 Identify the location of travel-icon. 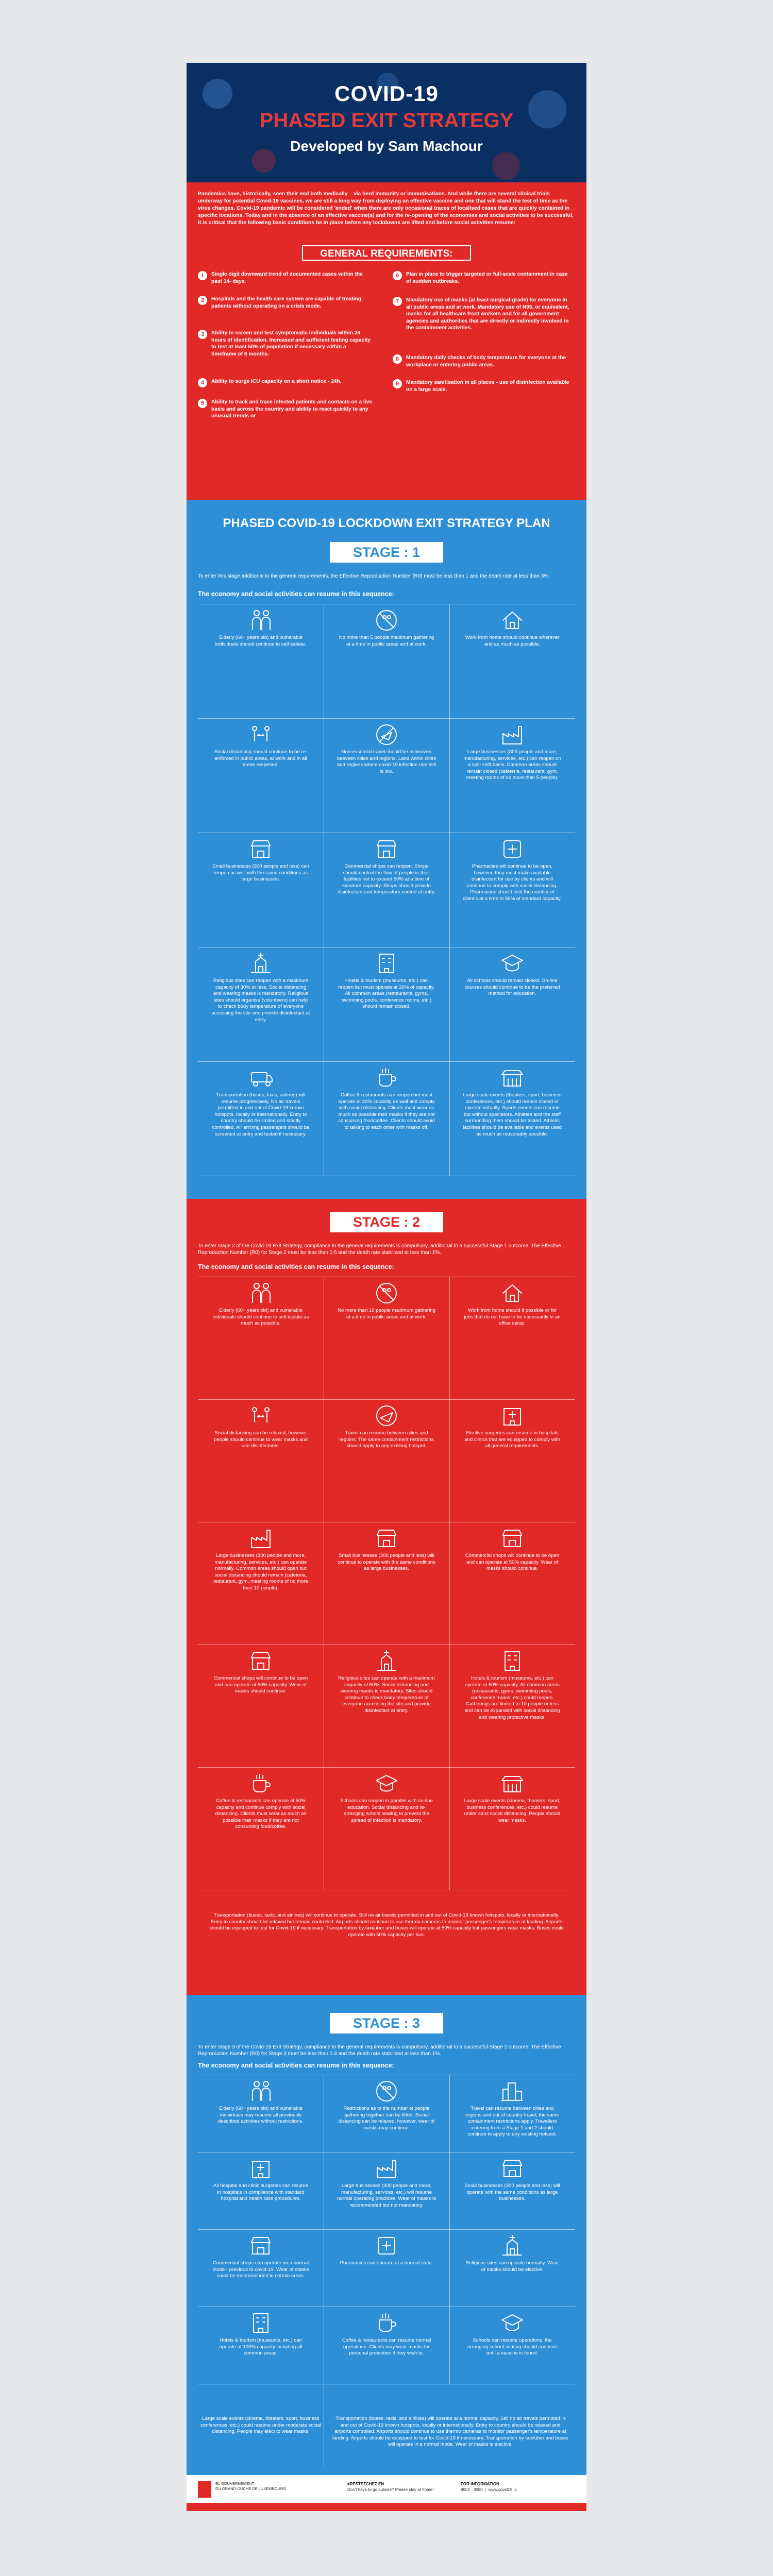
(386, 1415).